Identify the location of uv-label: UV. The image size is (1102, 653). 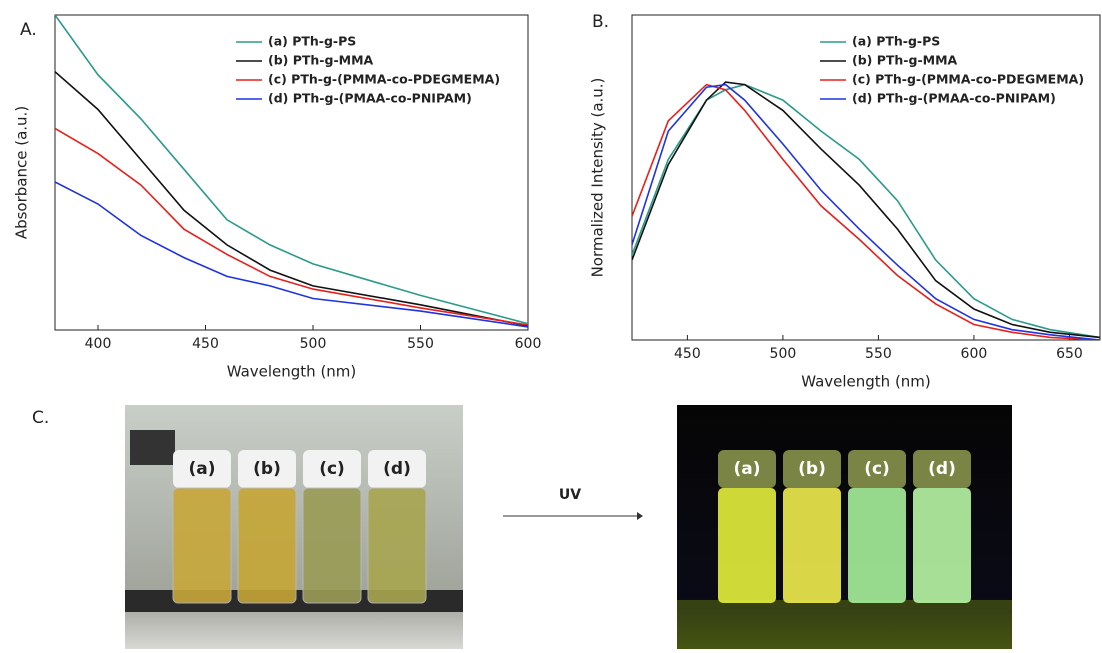
(570, 495).